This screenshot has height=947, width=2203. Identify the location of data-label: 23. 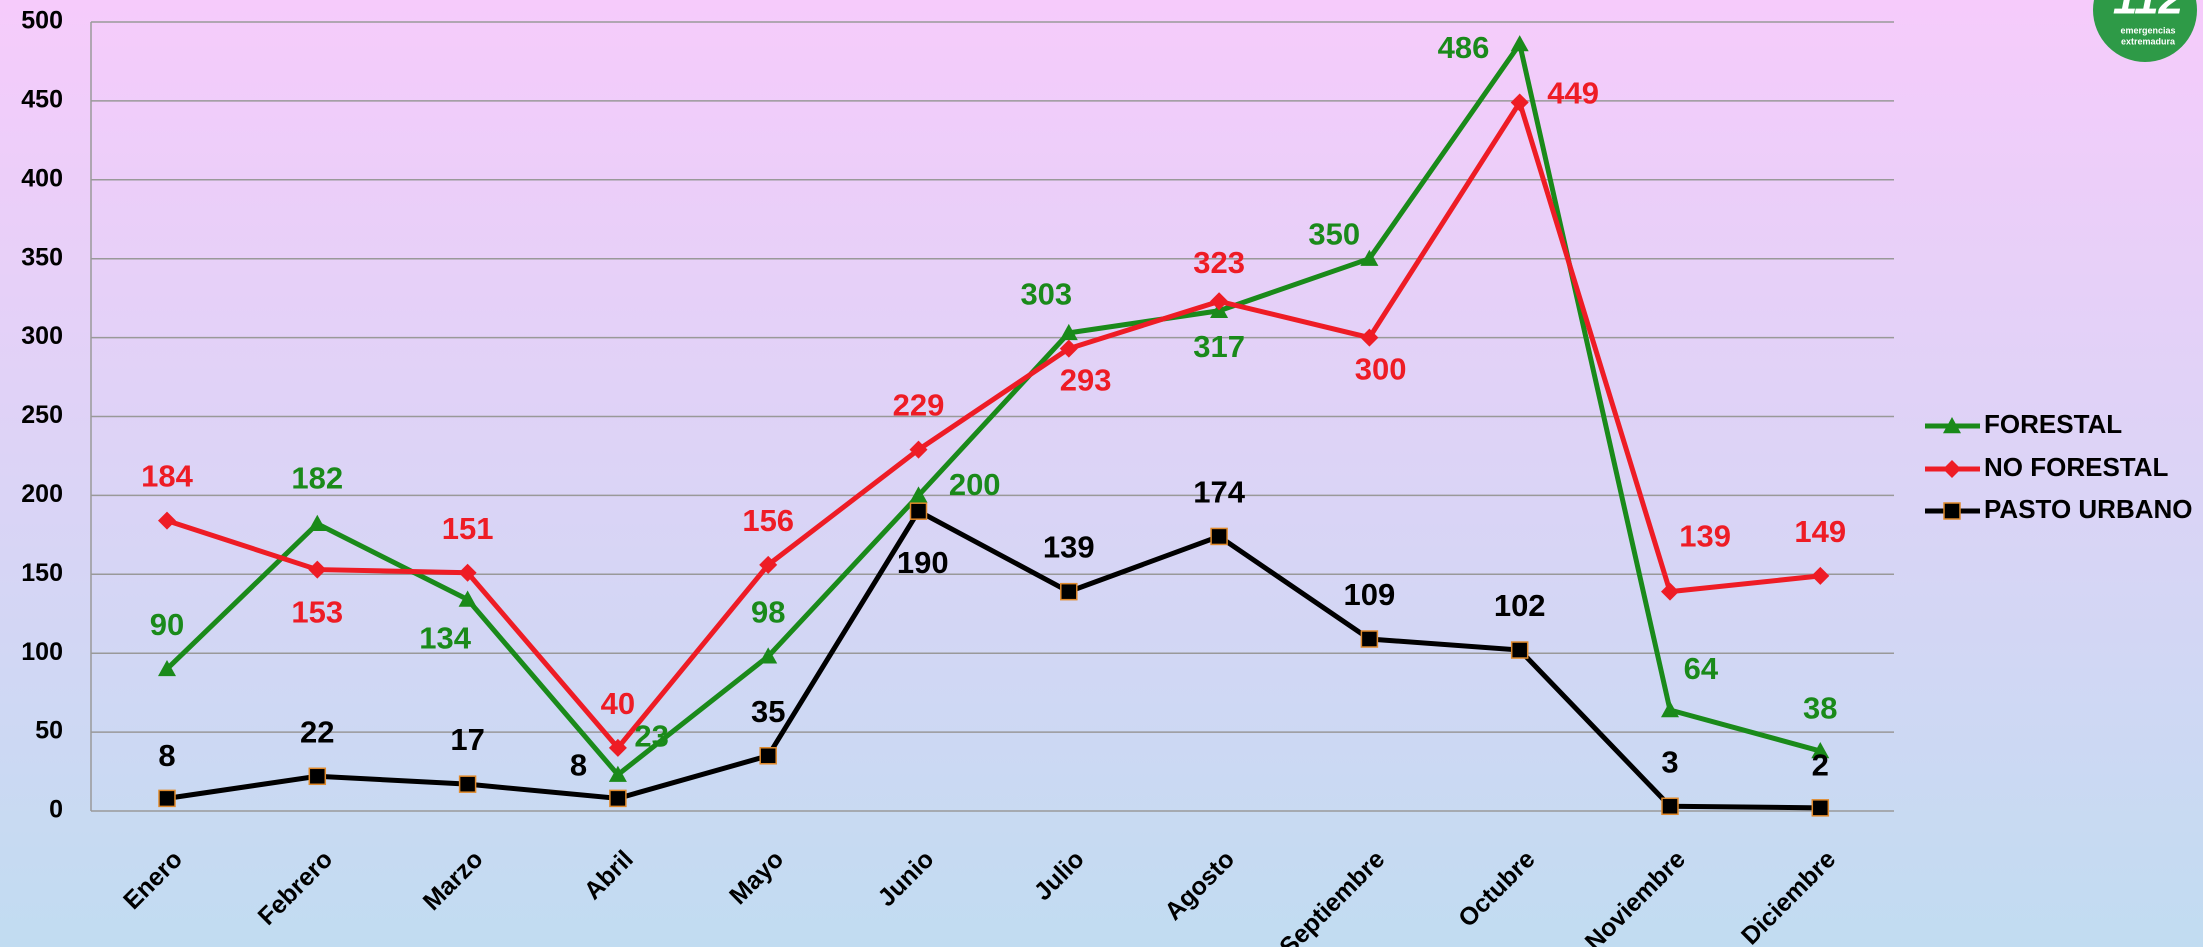
(651, 735).